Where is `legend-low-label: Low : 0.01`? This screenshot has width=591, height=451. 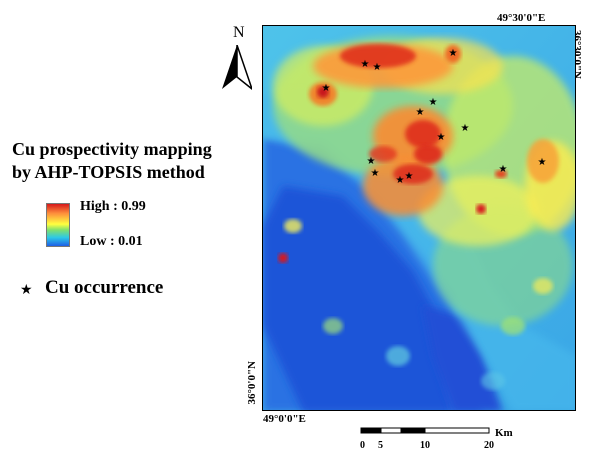 legend-low-label: Low : 0.01 is located at coordinates (111, 241).